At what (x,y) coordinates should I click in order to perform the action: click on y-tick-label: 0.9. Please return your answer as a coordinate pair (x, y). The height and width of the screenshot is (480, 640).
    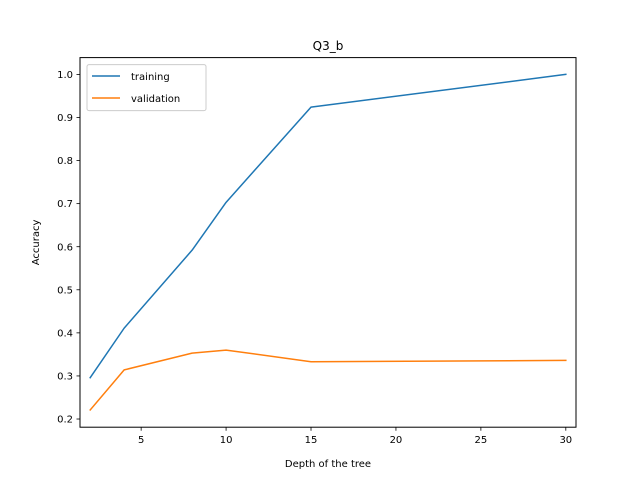
    Looking at the image, I should click on (65, 118).